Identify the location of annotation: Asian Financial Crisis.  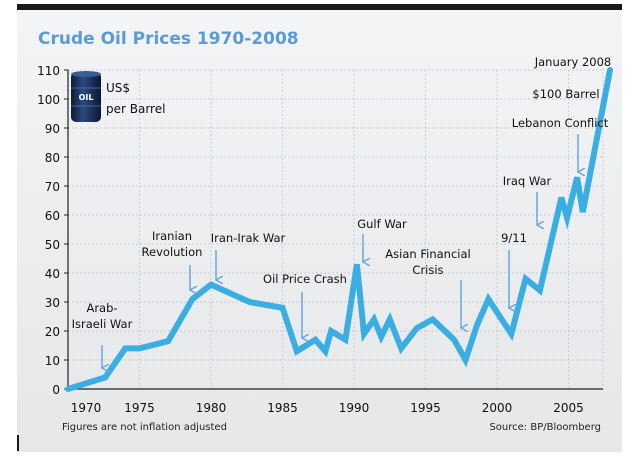
(428, 287).